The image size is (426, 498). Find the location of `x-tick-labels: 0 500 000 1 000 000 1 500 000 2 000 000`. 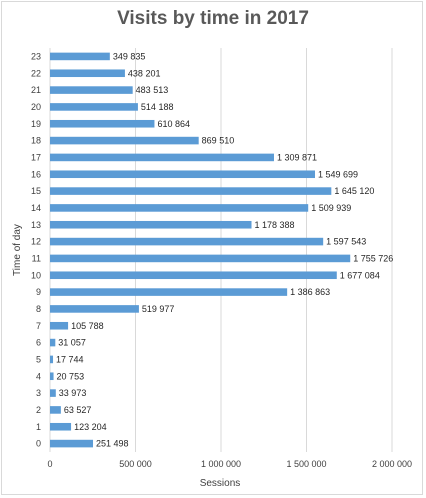

x-tick-labels: 0 500 000 1 000 000 1 500 000 2 000 000 is located at coordinates (229, 464).